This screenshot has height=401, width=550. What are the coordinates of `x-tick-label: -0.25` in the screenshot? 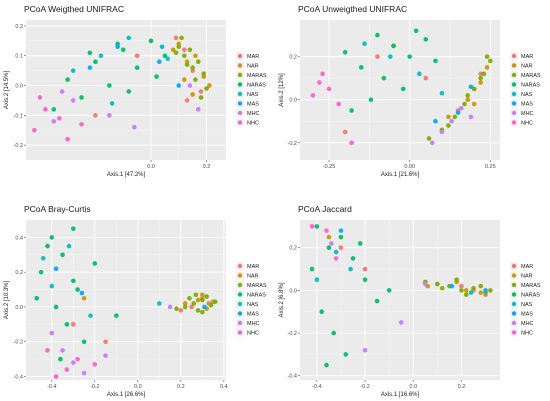 It's located at (329, 167).